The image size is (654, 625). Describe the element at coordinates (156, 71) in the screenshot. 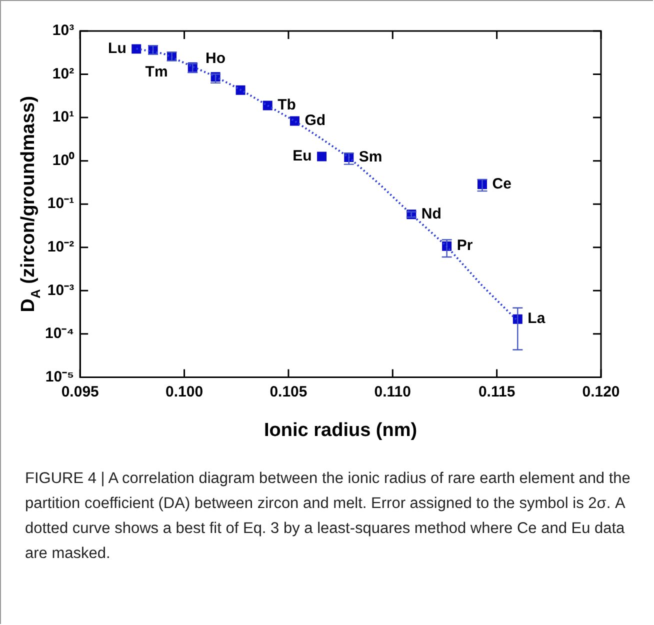

I see `annotation: Tm` at that location.